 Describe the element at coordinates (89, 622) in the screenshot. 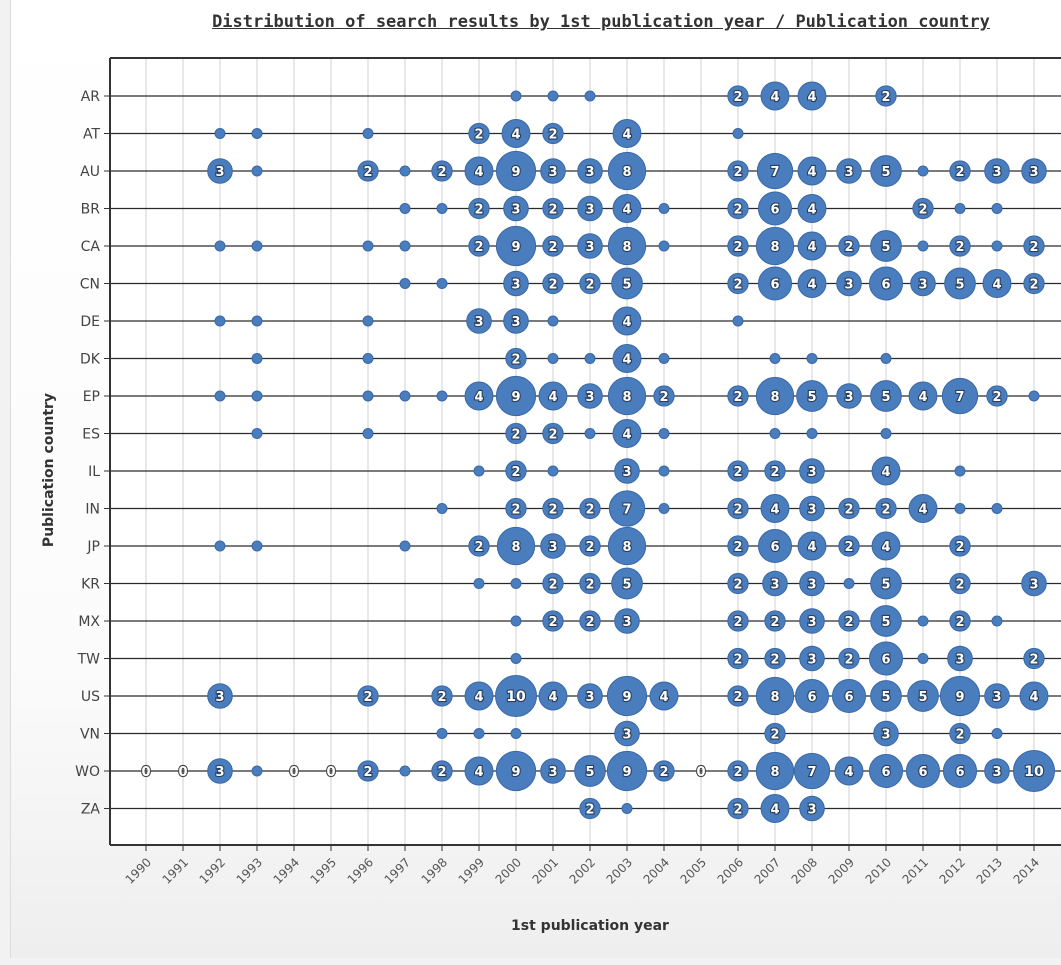

I see `y-tick-label-MX: MX` at that location.